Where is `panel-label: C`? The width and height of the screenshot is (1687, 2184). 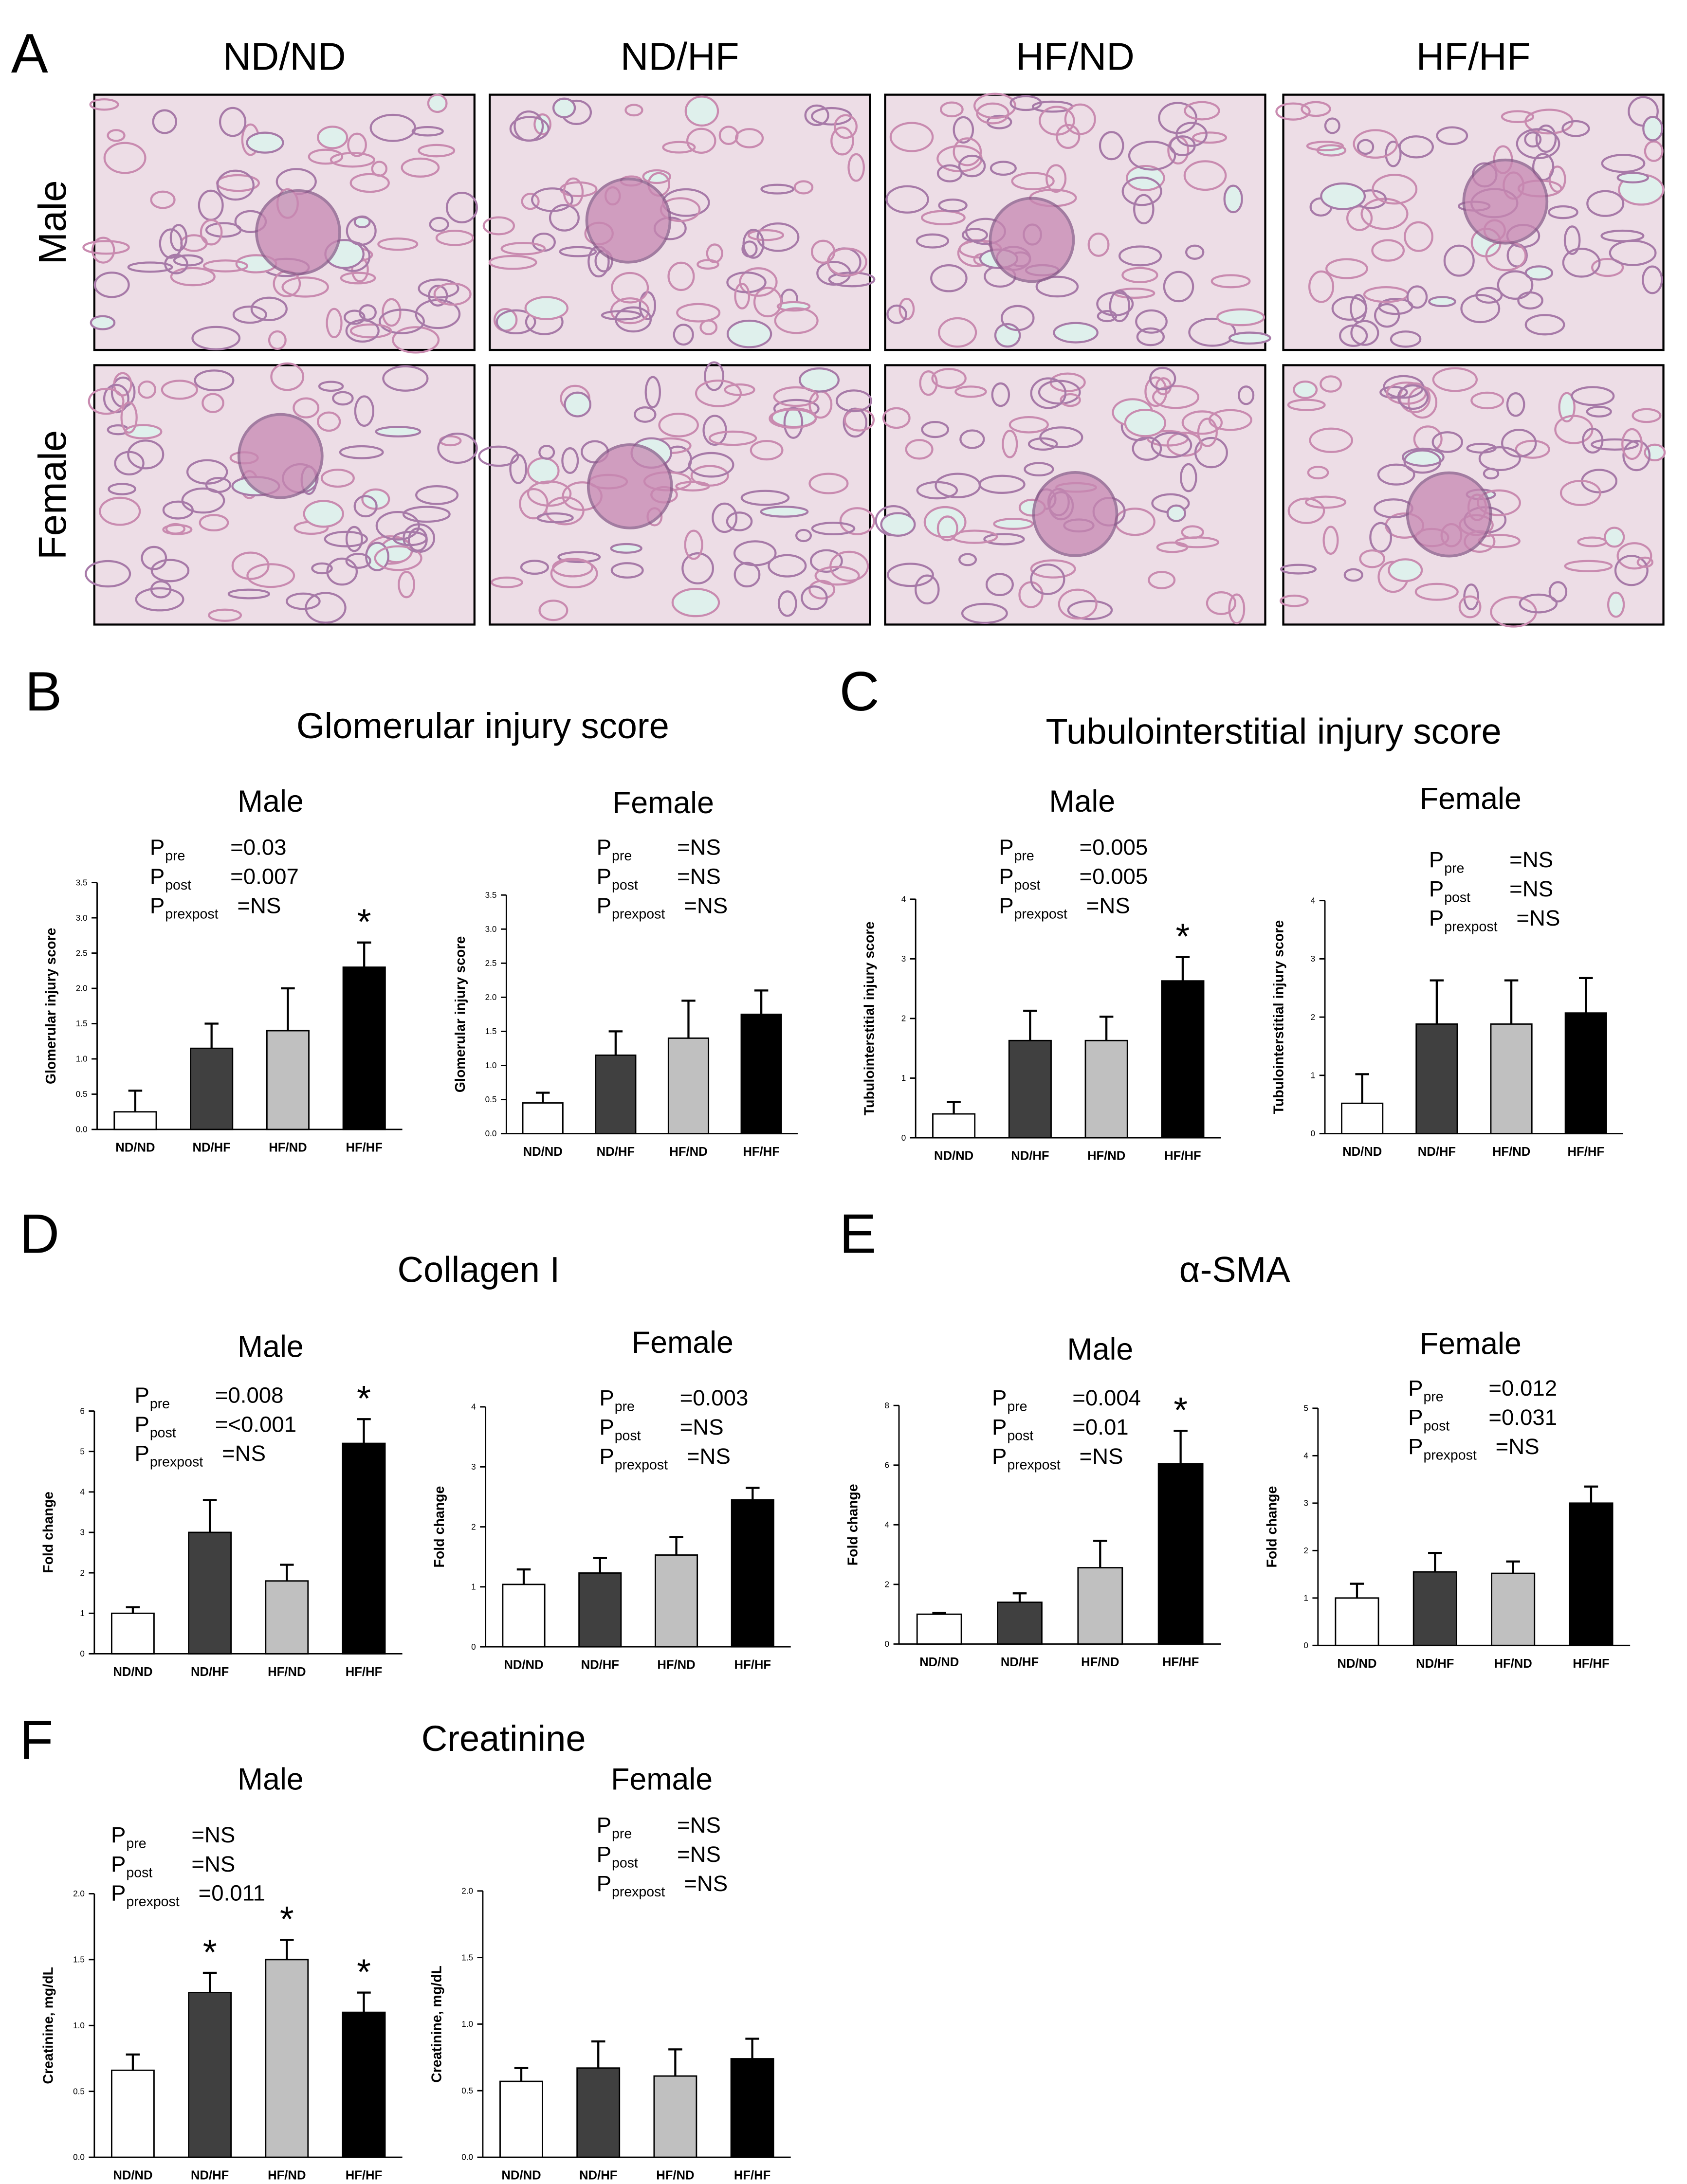 panel-label: C is located at coordinates (859, 692).